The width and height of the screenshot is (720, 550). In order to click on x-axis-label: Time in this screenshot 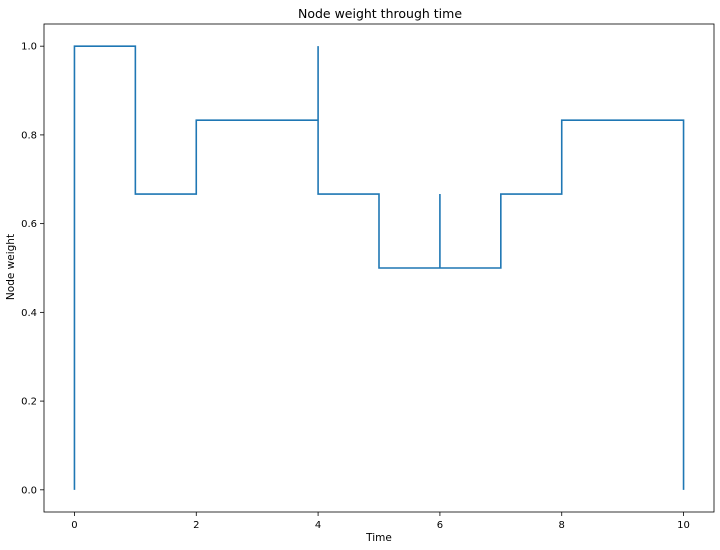, I will do `click(378, 538)`.